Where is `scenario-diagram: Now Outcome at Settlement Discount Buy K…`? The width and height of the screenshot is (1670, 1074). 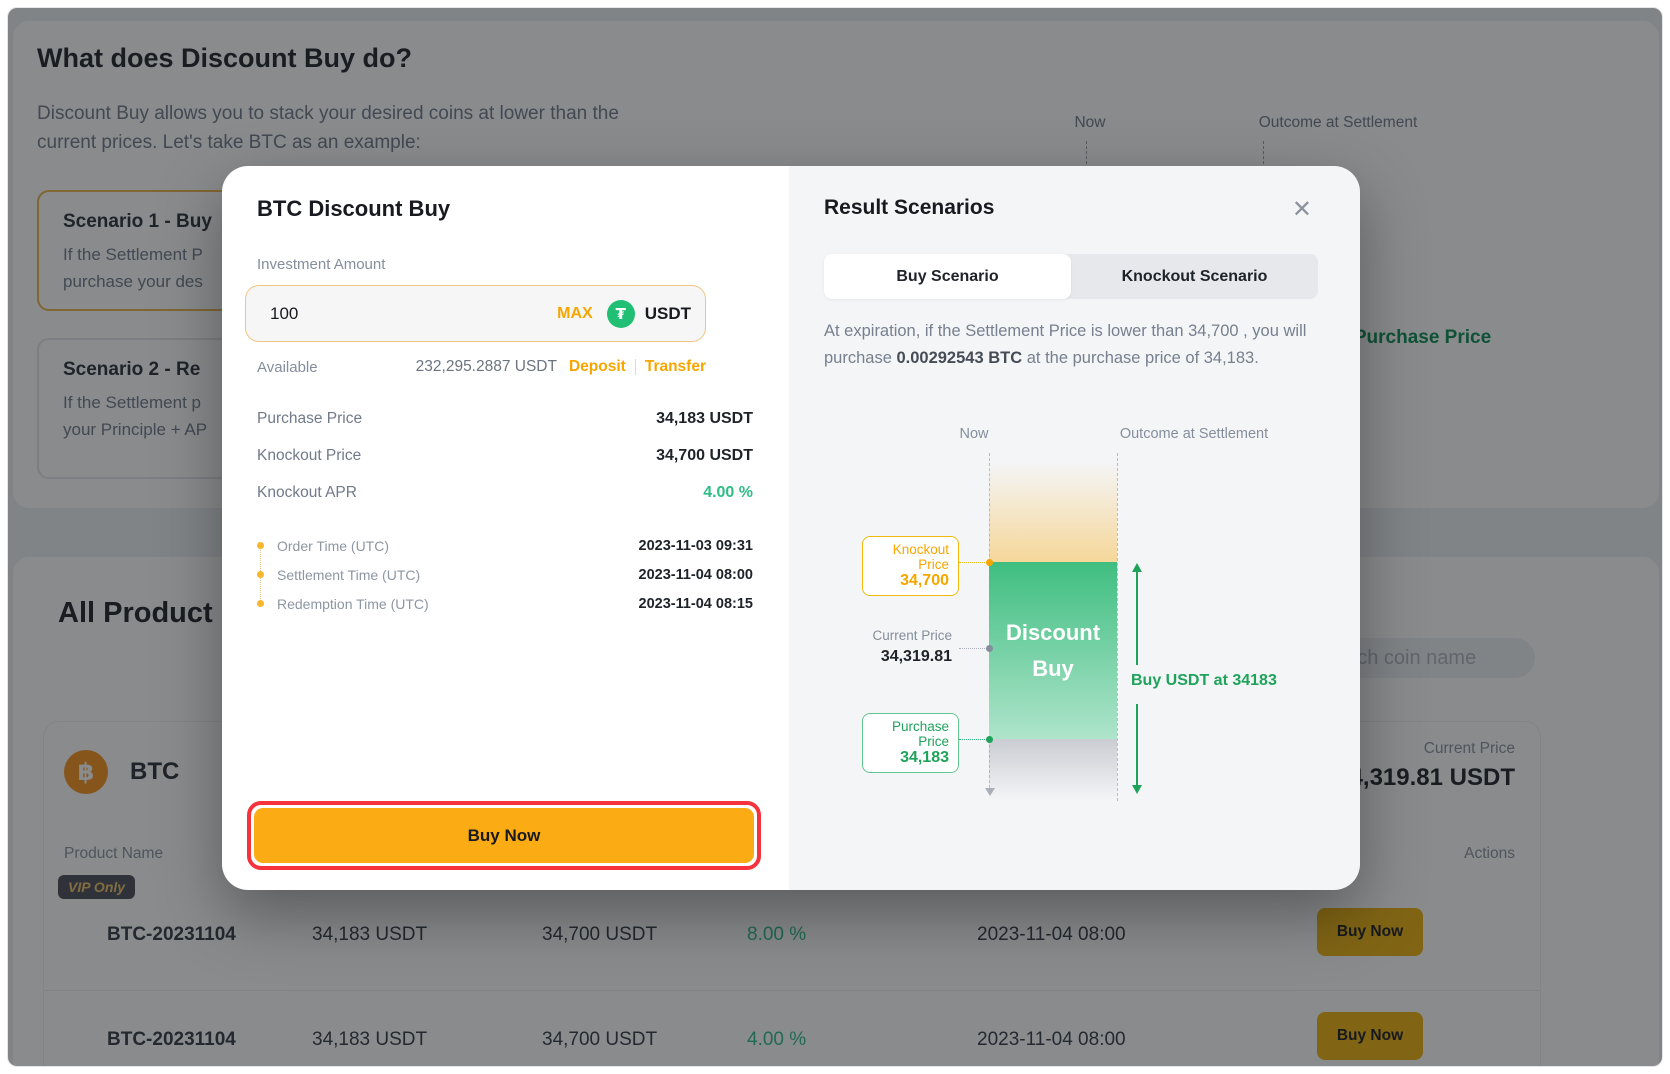
scenario-diagram: Now Outcome at Settlement Discount Buy K… is located at coordinates (1073, 655).